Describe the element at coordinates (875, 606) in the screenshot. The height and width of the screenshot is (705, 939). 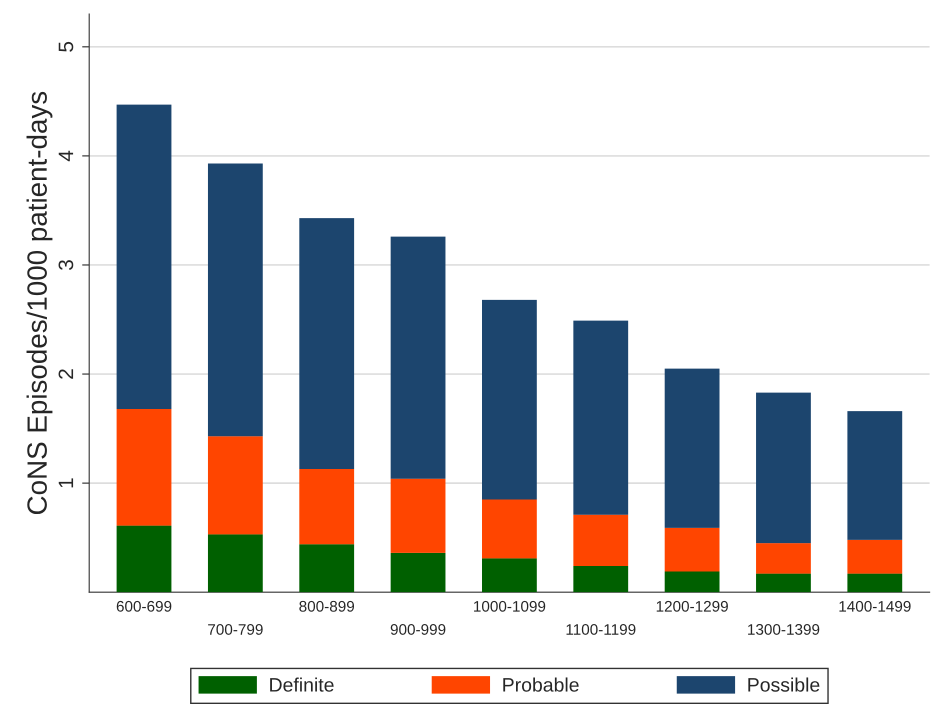
I see `x-tick-label: 1400-1499` at that location.